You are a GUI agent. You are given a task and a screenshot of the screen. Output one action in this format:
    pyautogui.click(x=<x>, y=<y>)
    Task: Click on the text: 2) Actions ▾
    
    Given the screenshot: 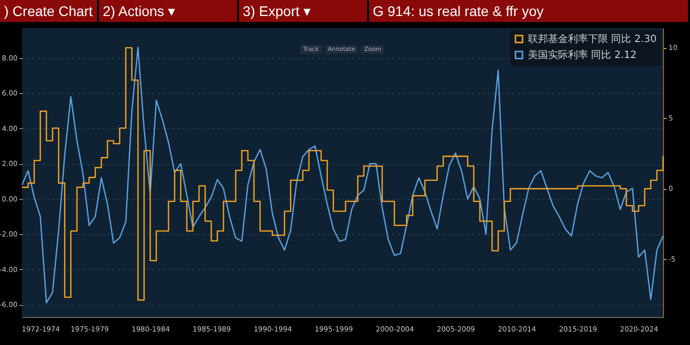 What is the action you would take?
    pyautogui.click(x=167, y=11)
    